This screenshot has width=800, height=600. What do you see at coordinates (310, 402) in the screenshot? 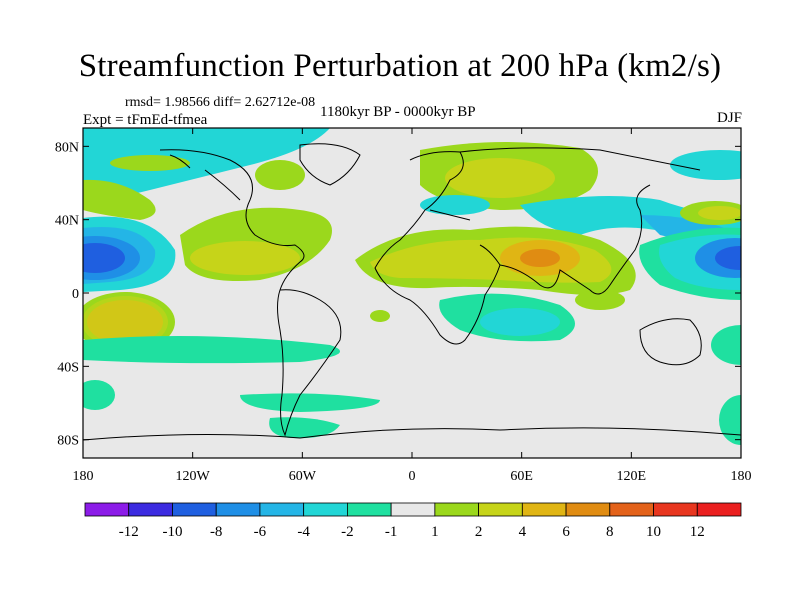
I see `s-atlantic-neg-strip` at bounding box center [310, 402].